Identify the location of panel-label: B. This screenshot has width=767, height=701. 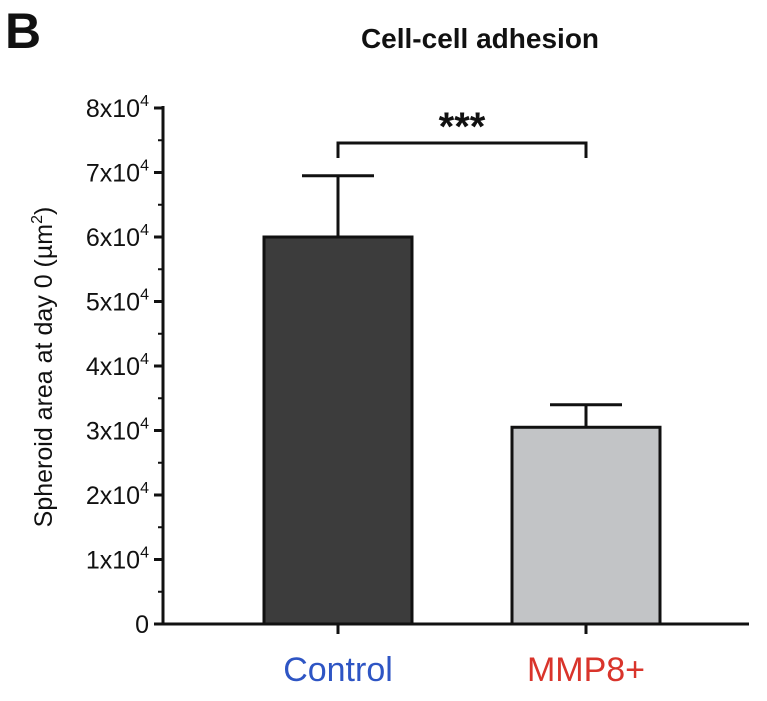
(23, 31).